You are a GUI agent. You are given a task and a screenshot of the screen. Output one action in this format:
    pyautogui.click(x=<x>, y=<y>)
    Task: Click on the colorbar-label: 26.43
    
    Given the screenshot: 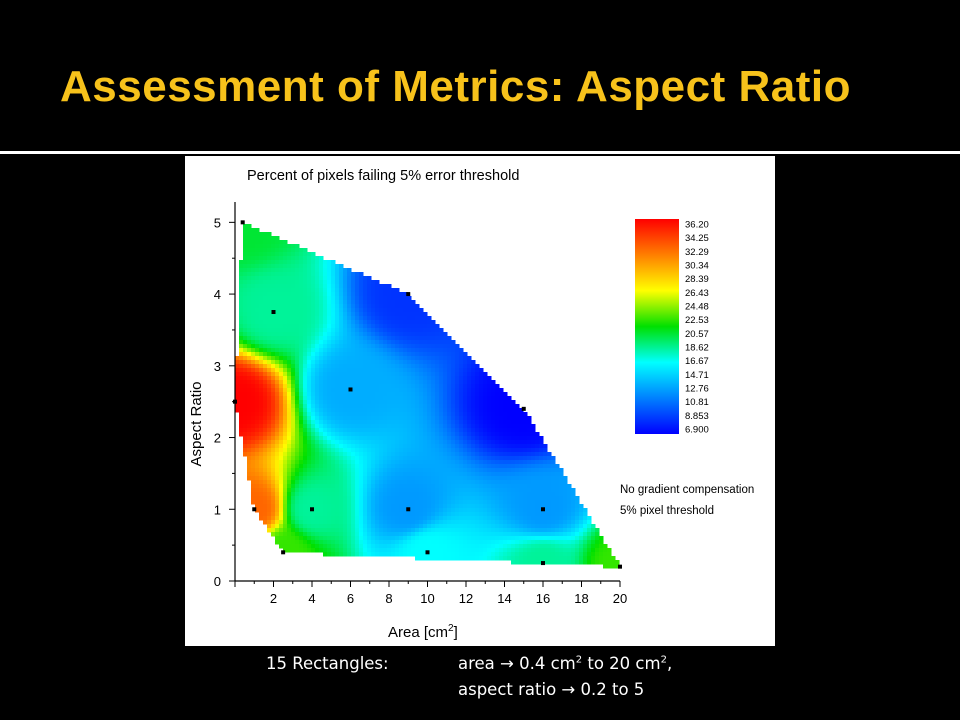 What is the action you would take?
    pyautogui.click(x=697, y=293)
    